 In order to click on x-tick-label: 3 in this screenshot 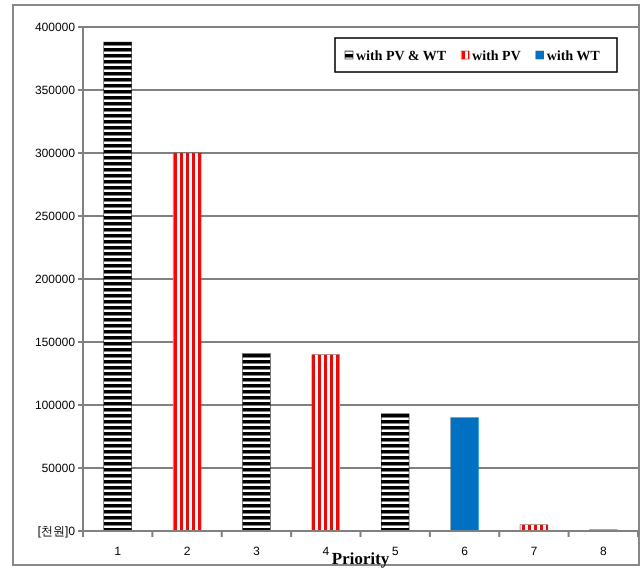, I will do `click(256, 551)`.